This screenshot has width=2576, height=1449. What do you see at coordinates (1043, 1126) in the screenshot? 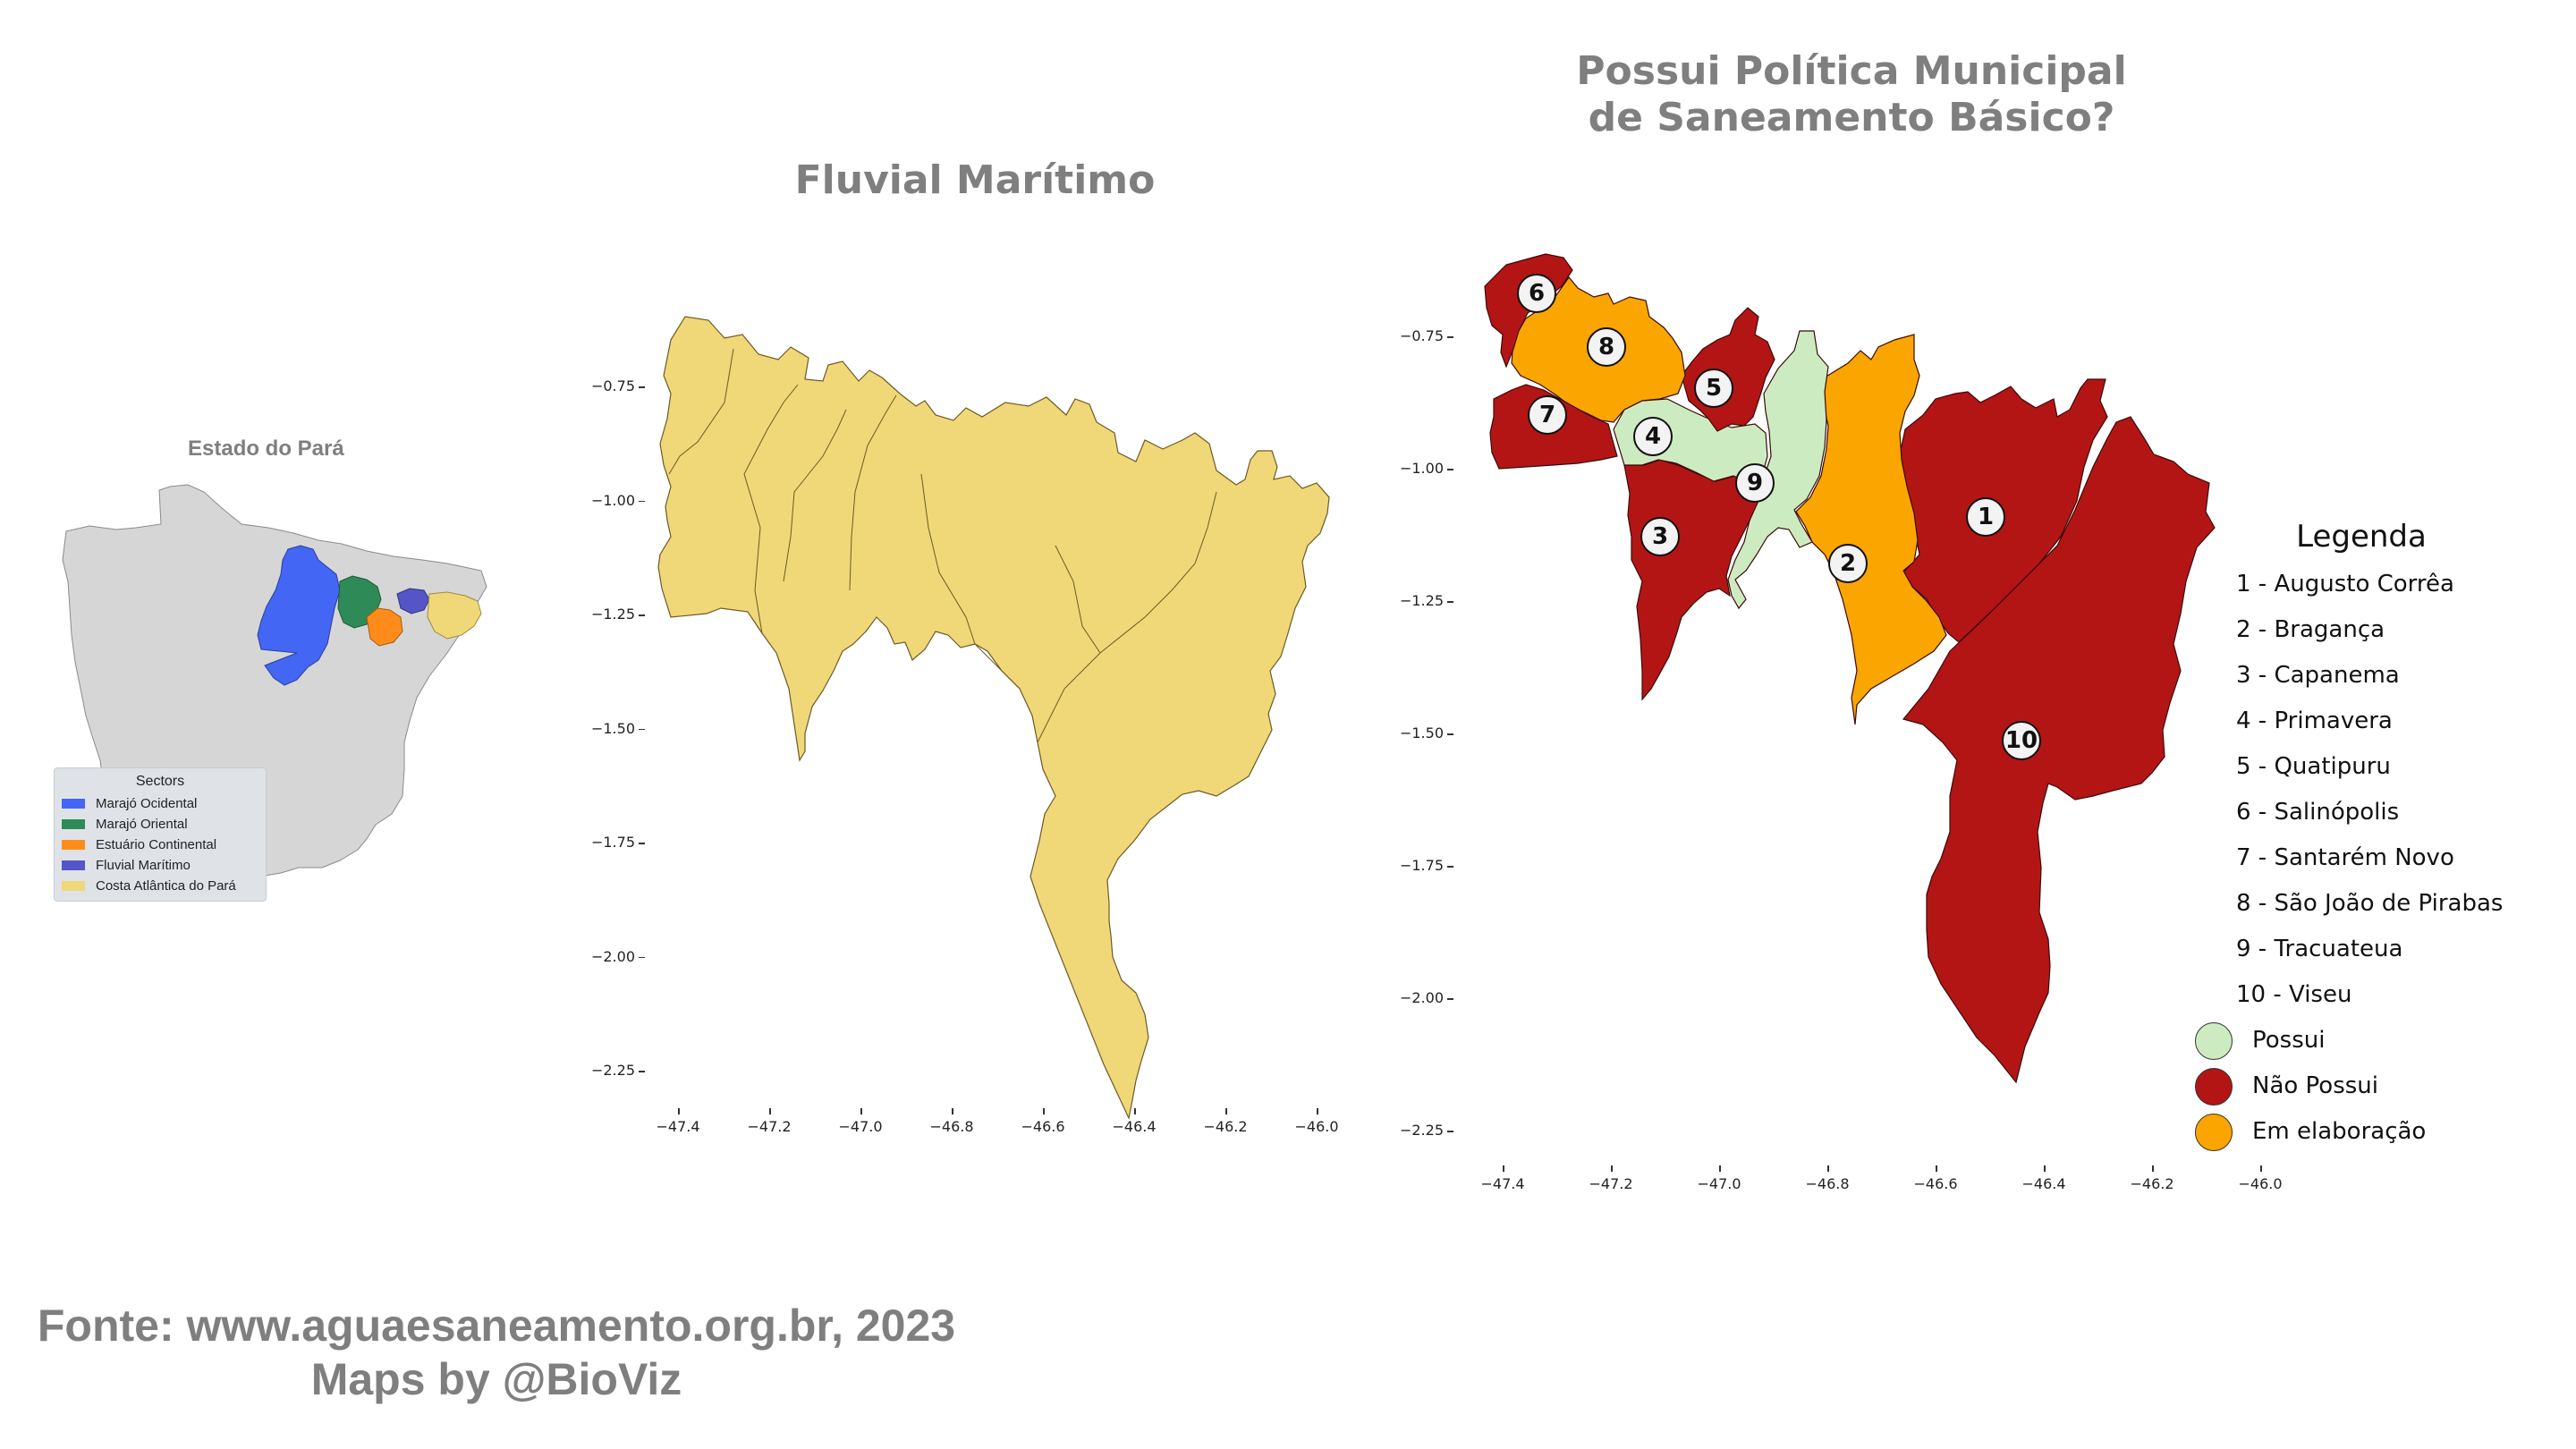
I see `map1-x-tick-label: −46.6` at bounding box center [1043, 1126].